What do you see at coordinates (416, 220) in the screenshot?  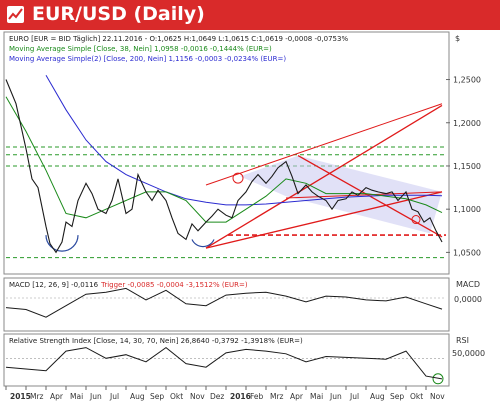 I see `low-marker` at bounding box center [416, 220].